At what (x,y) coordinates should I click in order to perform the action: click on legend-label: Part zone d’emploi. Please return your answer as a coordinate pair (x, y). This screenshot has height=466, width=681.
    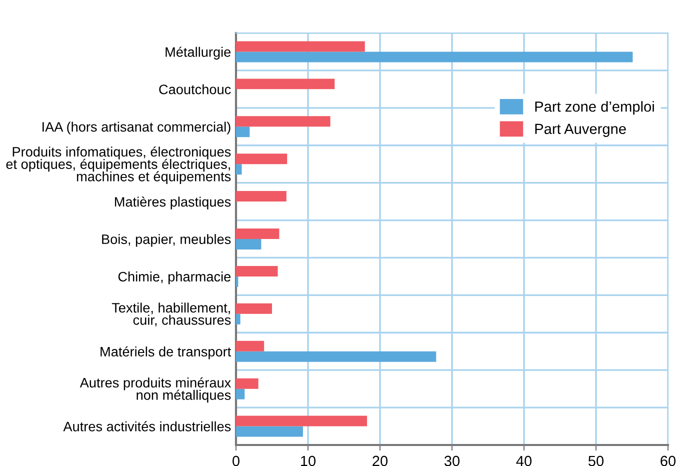
    Looking at the image, I should click on (594, 108).